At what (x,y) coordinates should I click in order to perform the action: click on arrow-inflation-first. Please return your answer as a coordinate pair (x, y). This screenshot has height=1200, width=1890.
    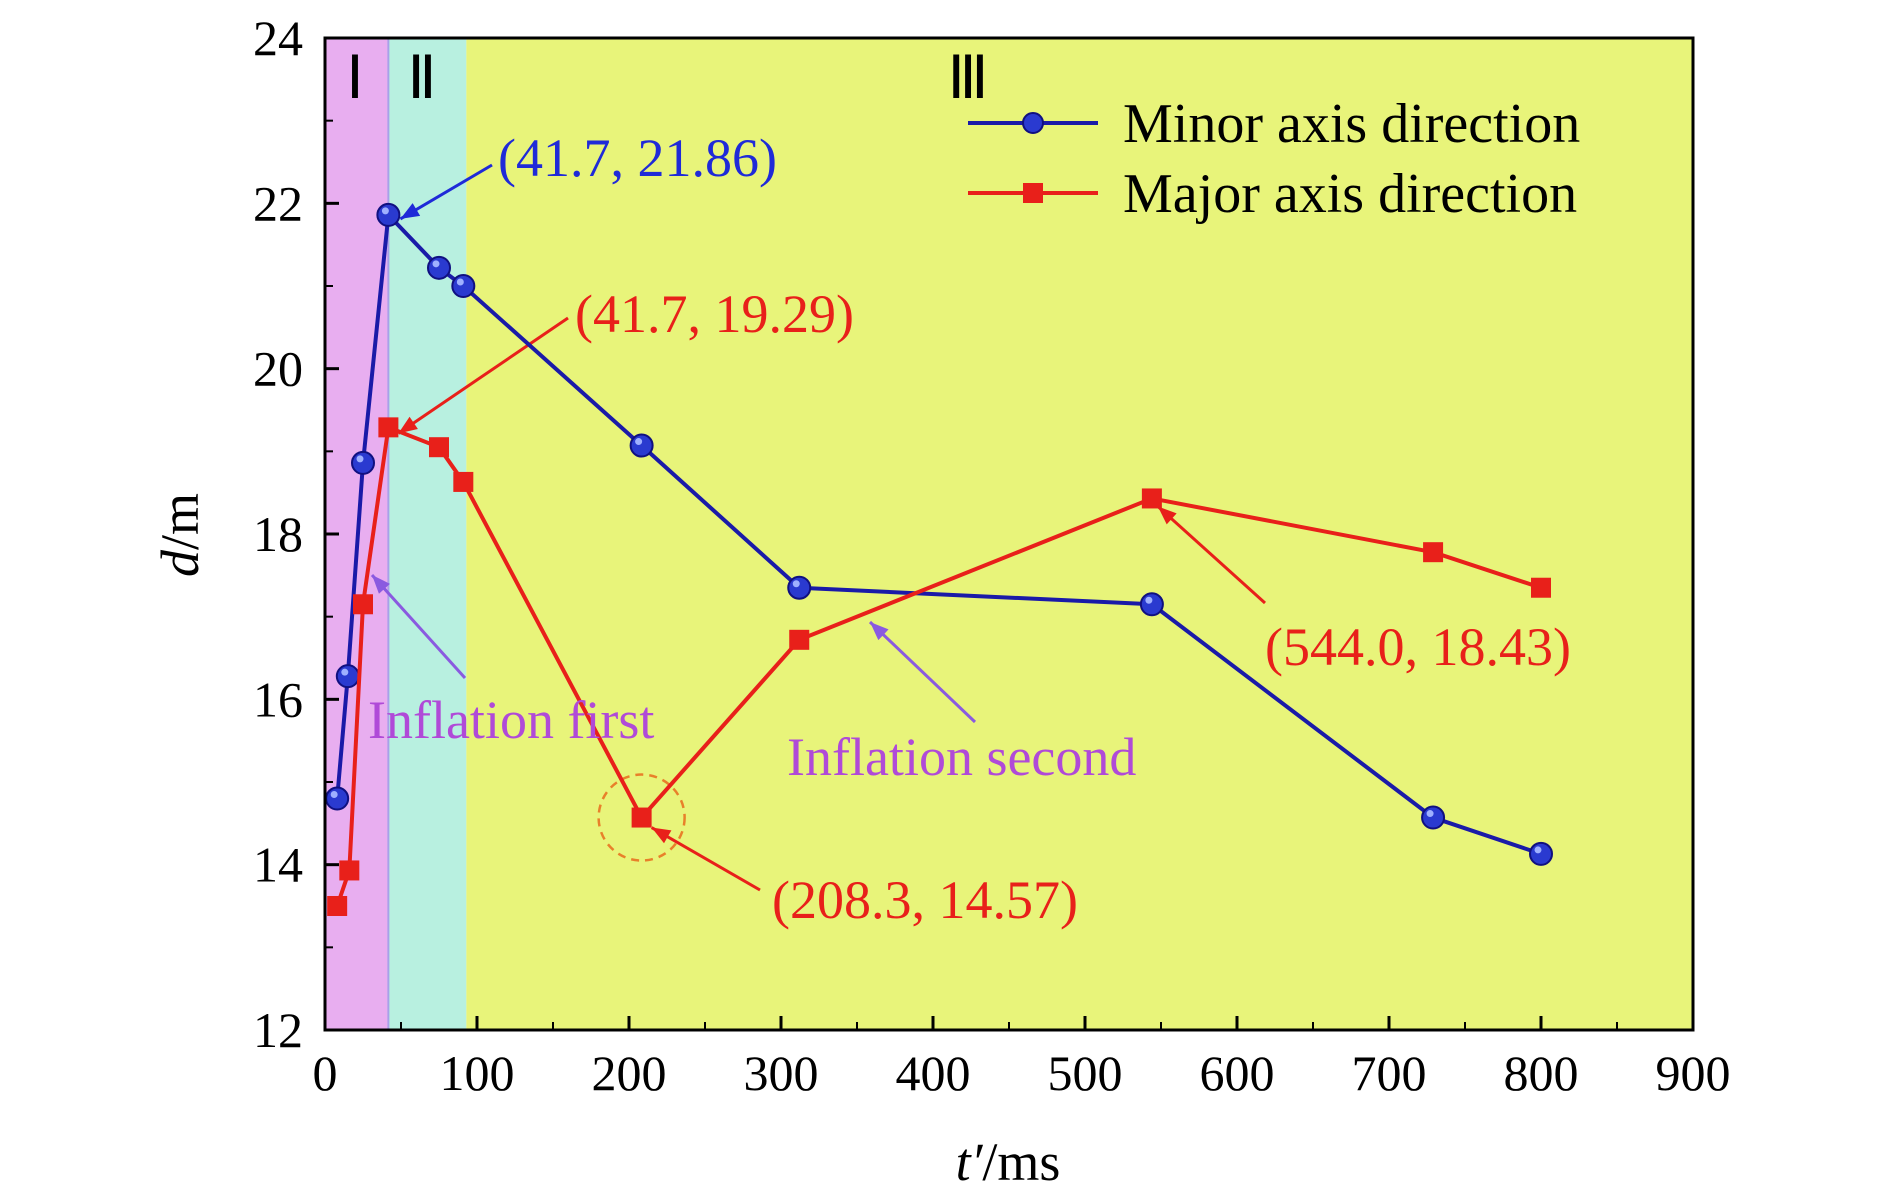
    Looking at the image, I should click on (418, 626).